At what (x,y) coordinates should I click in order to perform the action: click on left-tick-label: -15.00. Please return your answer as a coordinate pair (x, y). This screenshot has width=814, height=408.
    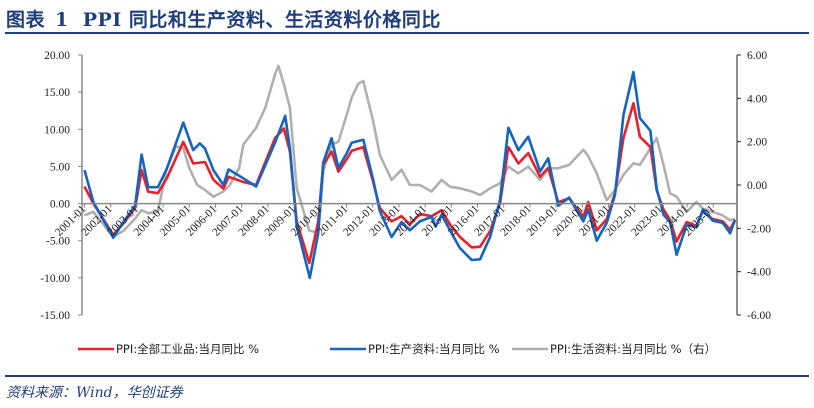
    Looking at the image, I should click on (55, 316).